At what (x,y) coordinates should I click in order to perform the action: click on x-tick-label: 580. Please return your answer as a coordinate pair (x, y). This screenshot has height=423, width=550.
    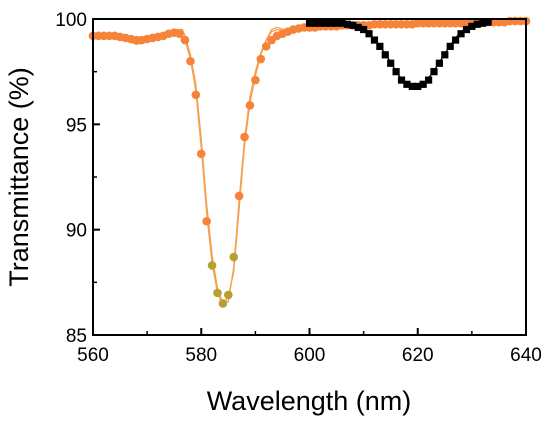
    Looking at the image, I should click on (201, 355).